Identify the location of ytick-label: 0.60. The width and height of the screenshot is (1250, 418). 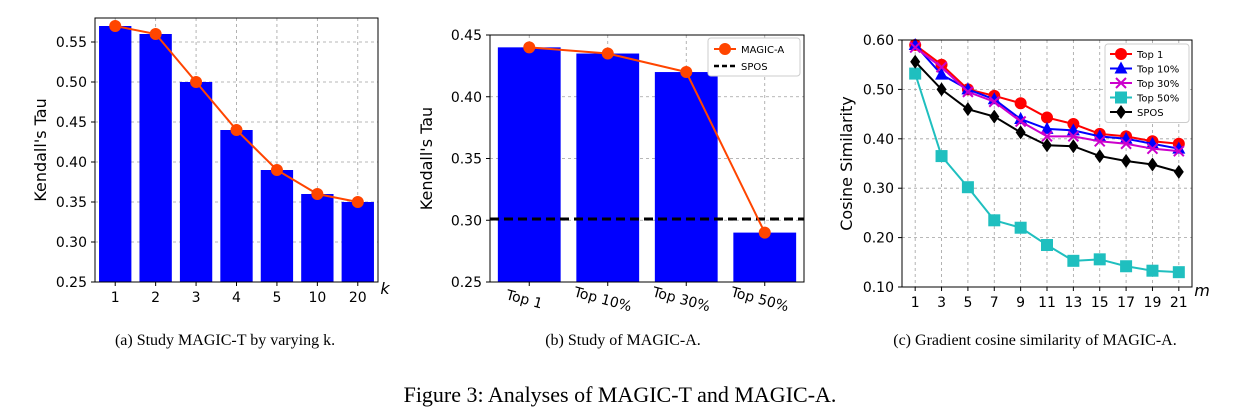
(878, 41).